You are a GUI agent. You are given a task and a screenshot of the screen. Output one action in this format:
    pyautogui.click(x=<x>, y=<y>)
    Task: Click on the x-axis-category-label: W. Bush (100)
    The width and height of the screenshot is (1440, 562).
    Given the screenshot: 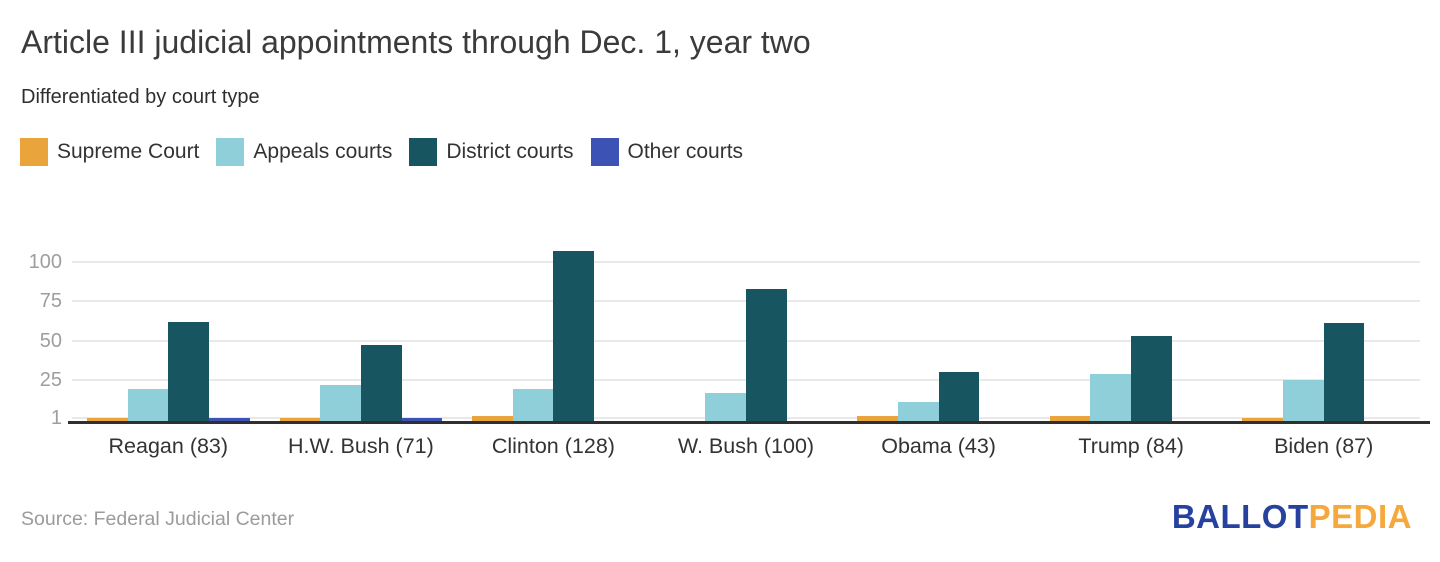 What is the action you would take?
    pyautogui.click(x=746, y=446)
    